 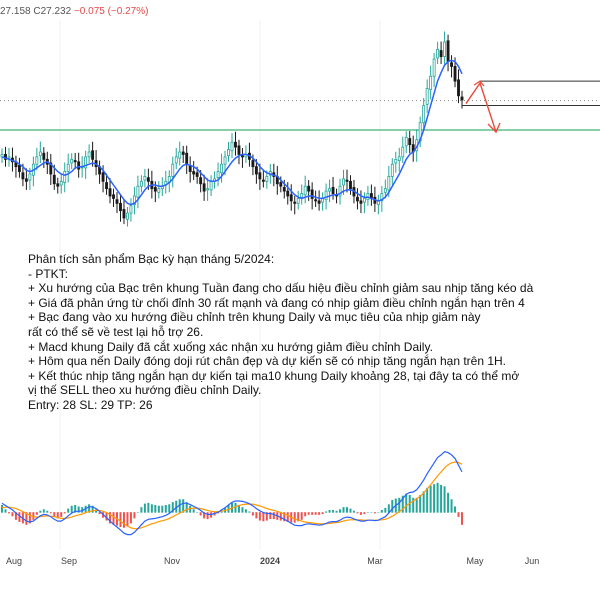 What do you see at coordinates (375, 561) in the screenshot?
I see `x-tick-label: Mar` at bounding box center [375, 561].